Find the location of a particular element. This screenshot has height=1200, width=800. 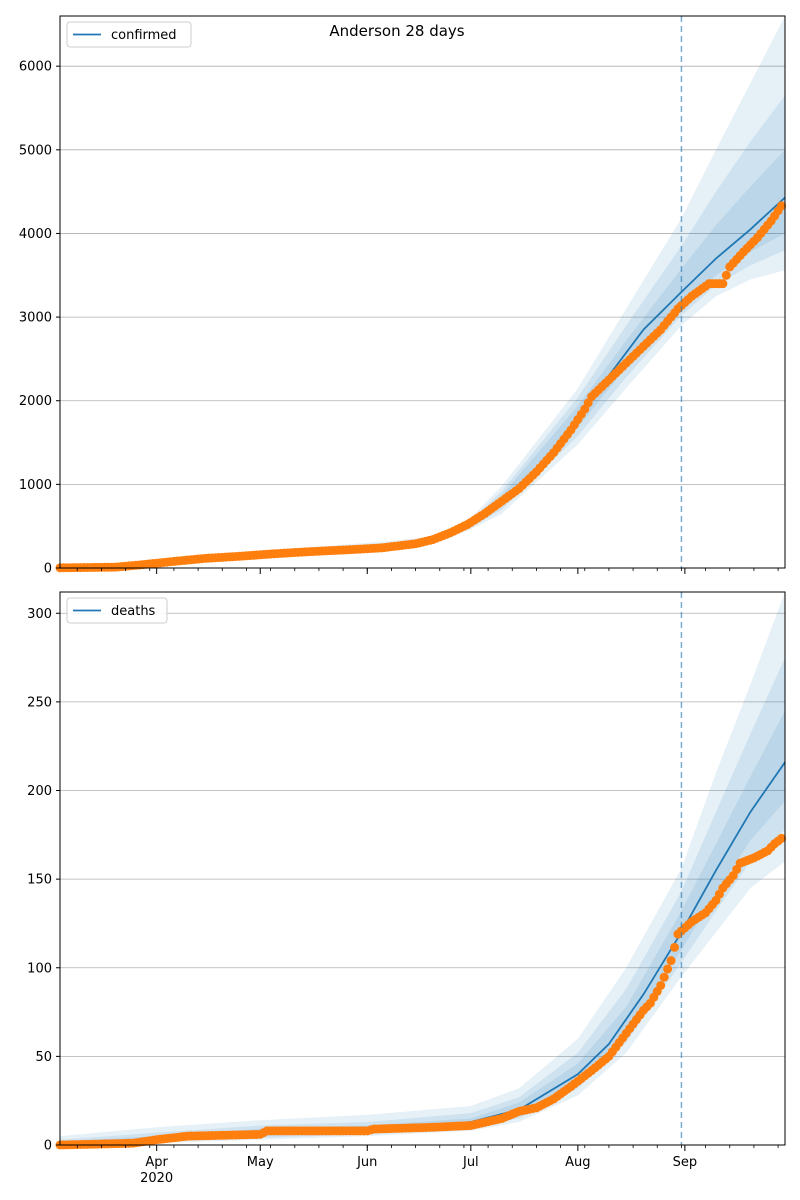

x-tick-label: Sep is located at coordinates (685, 1162).